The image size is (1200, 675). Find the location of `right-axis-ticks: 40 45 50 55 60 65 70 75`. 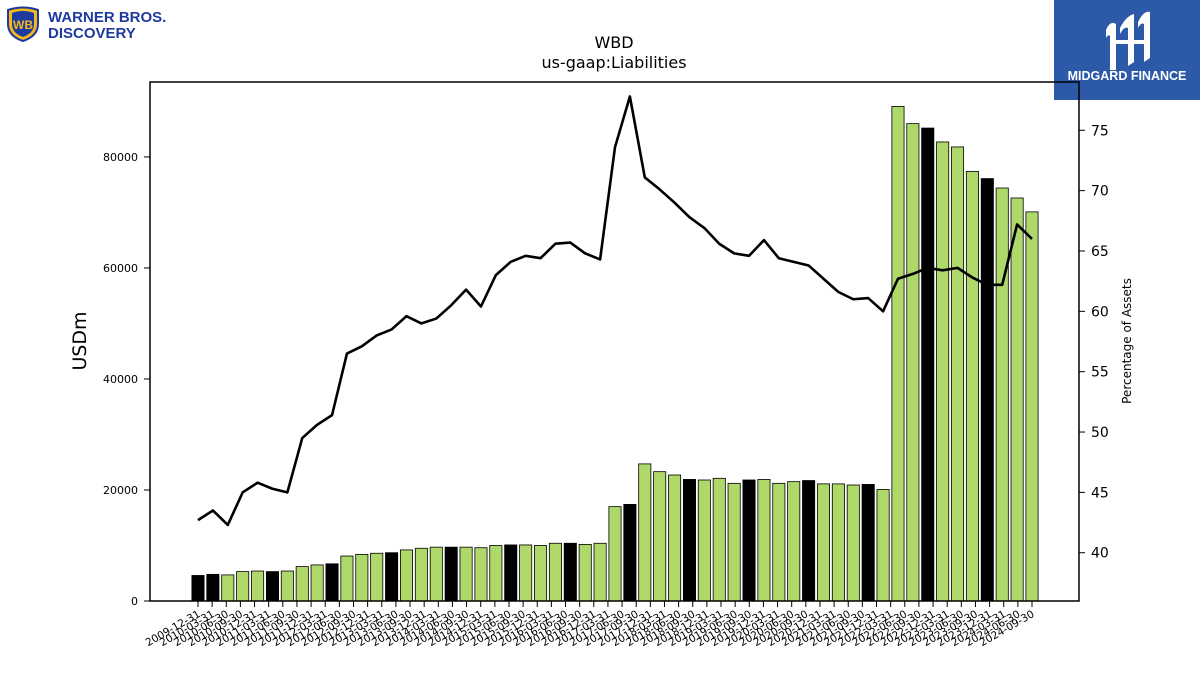

right-axis-ticks: 40 45 50 55 60 65 70 75 is located at coordinates (1094, 342).